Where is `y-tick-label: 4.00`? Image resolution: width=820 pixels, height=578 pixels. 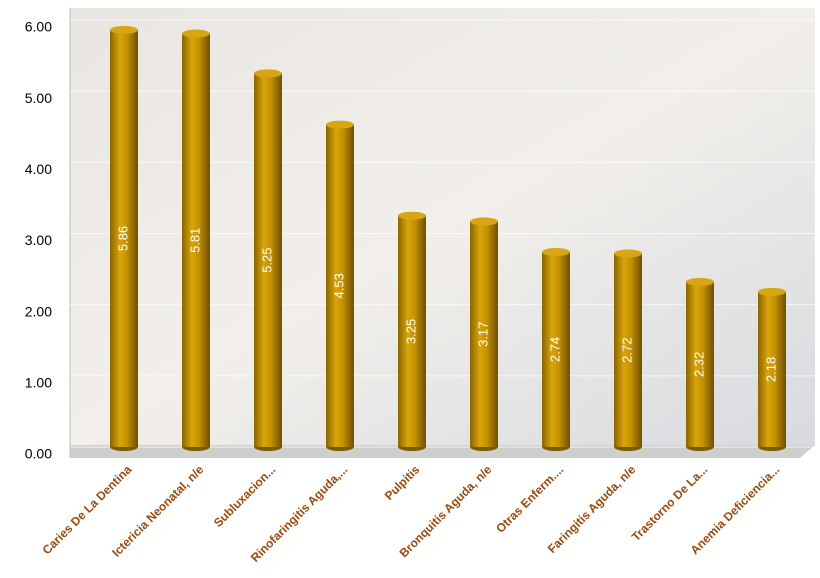
y-tick-label: 4.00 is located at coordinates (38, 169).